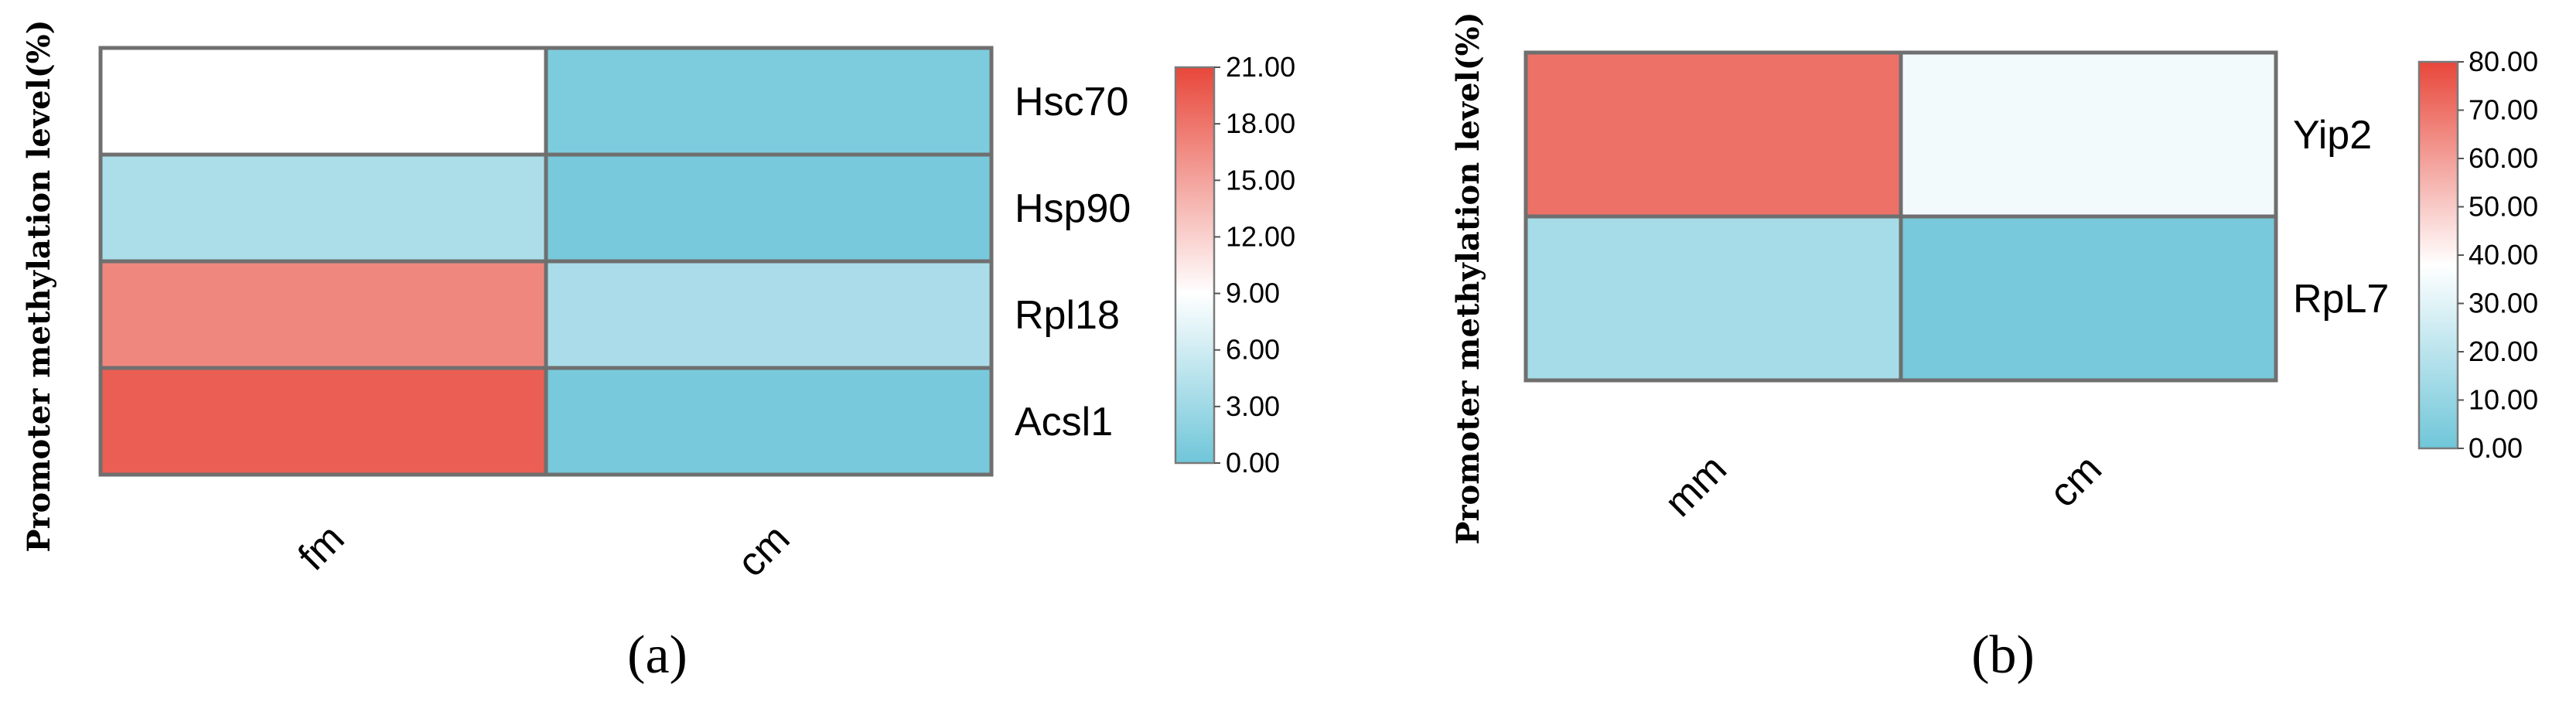 The image size is (2576, 705). I want to click on colorbar-frame-a, so click(1195, 265).